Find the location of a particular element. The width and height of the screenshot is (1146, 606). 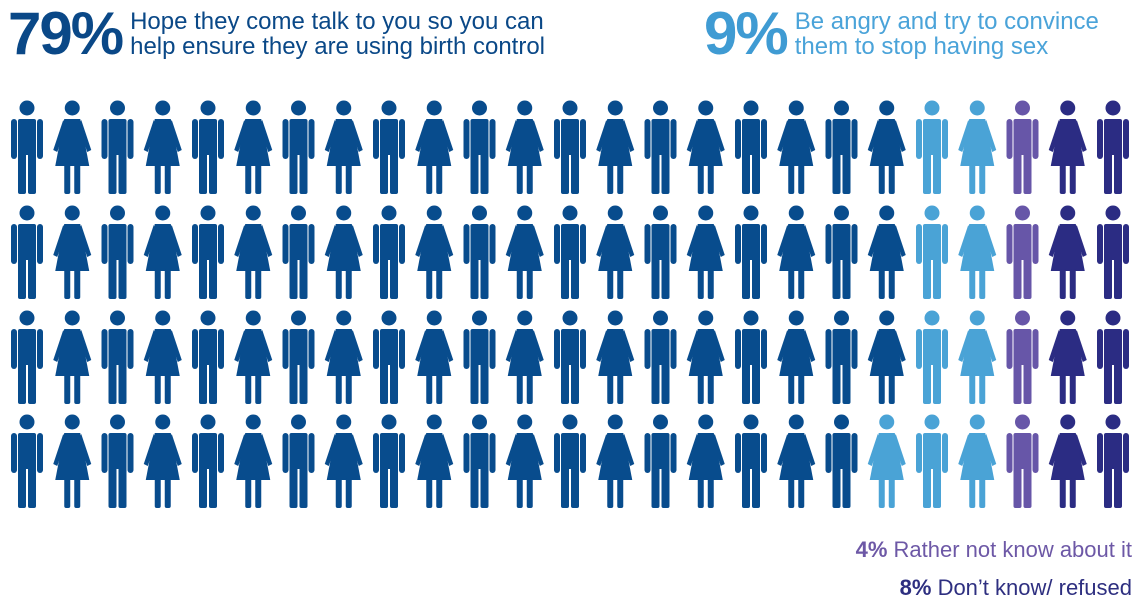

stat-be-angry-percent: 9% is located at coordinates (746, 33).